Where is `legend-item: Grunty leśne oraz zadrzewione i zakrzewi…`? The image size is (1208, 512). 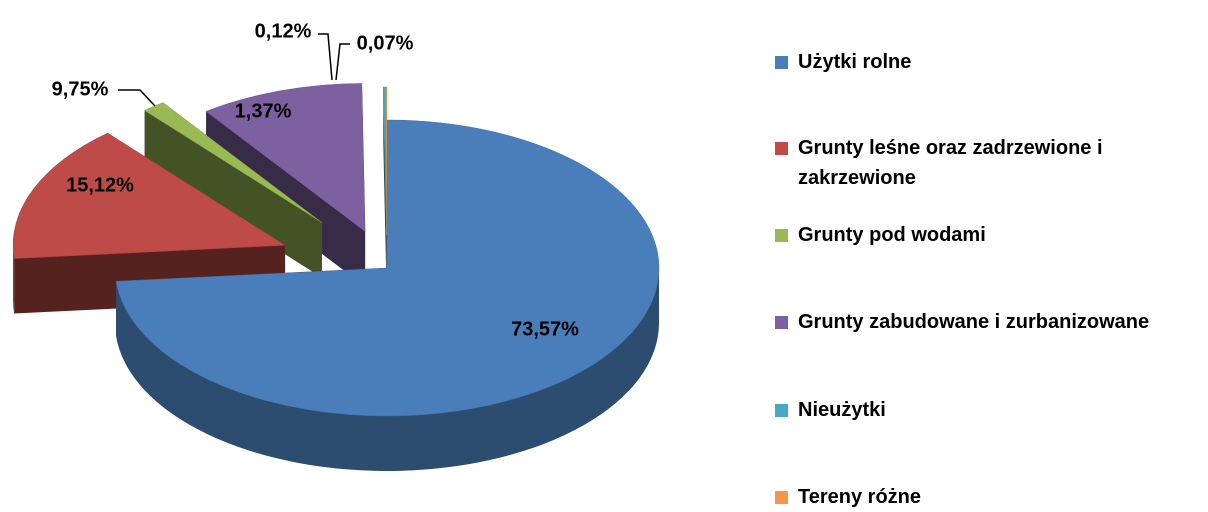
legend-item: Grunty leśne oraz zadrzewione i zakrzewi… is located at coordinates (985, 163).